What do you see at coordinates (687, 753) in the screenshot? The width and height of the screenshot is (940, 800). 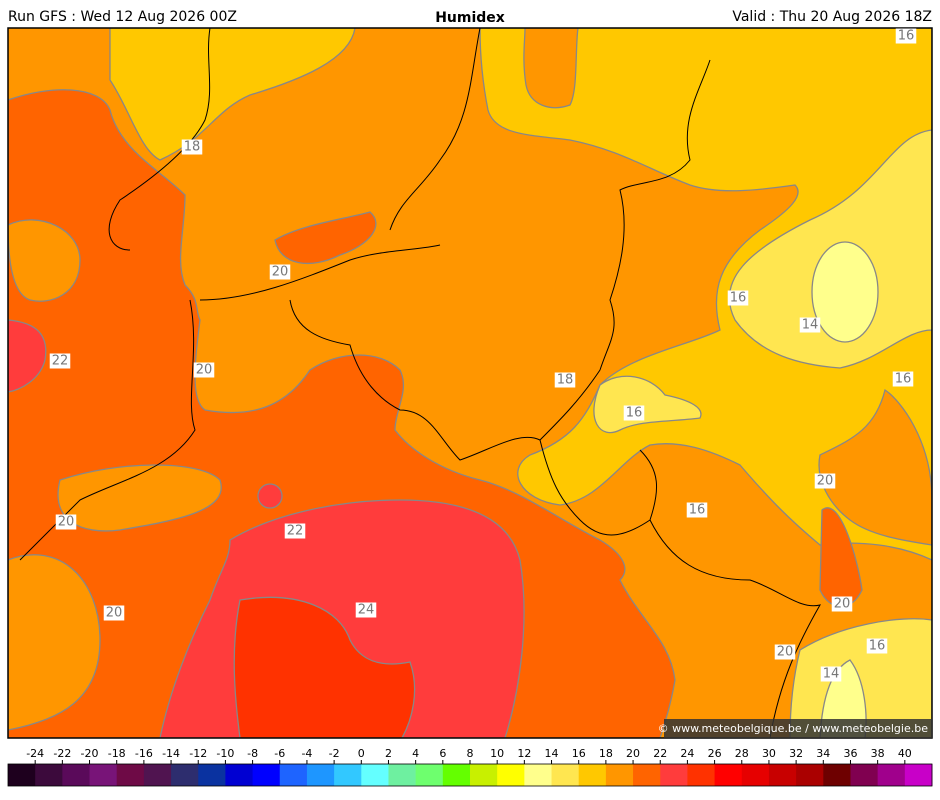 I see `colorbar-tick-label: 24` at bounding box center [687, 753].